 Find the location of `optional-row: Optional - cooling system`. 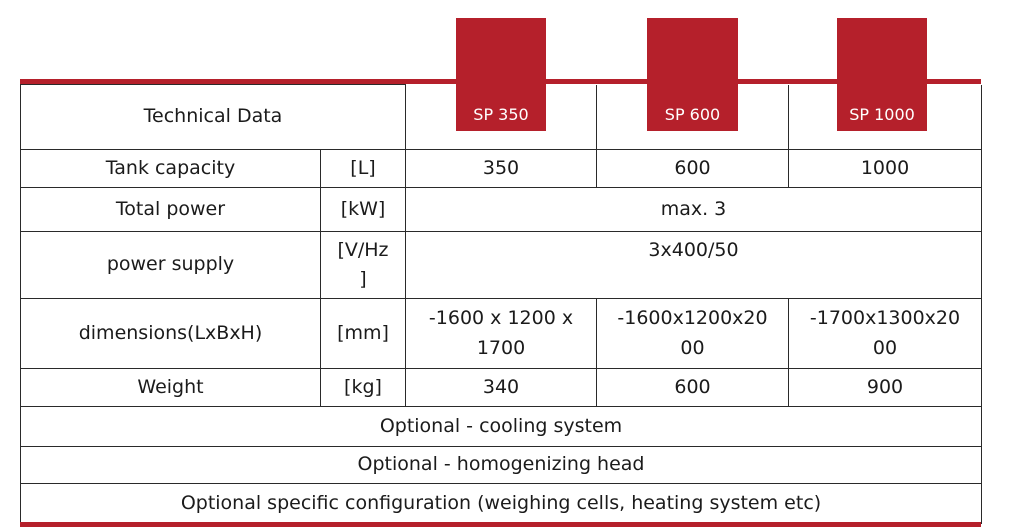

optional-row: Optional - cooling system is located at coordinates (501, 426).